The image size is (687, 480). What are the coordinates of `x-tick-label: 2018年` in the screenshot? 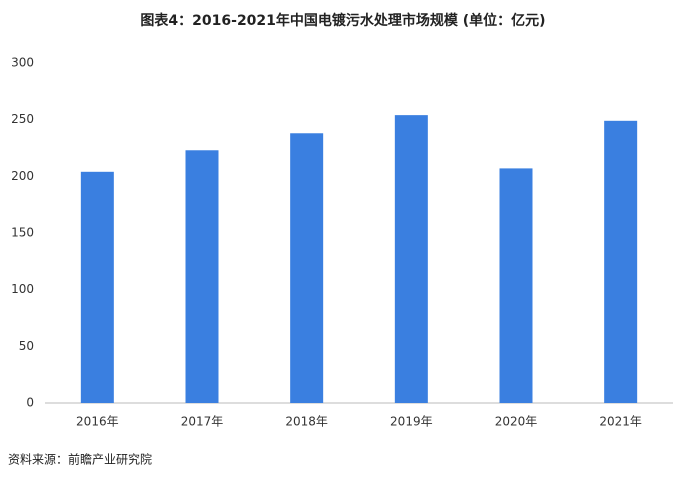 It's located at (306, 422).